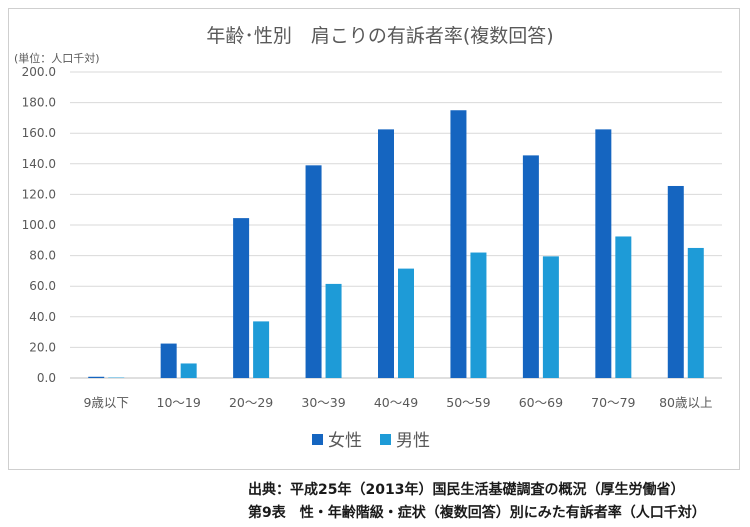 Image resolution: width=750 pixels, height=527 pixels. Describe the element at coordinates (39, 103) in the screenshot. I see `y-tick-label: 180.0` at that location.